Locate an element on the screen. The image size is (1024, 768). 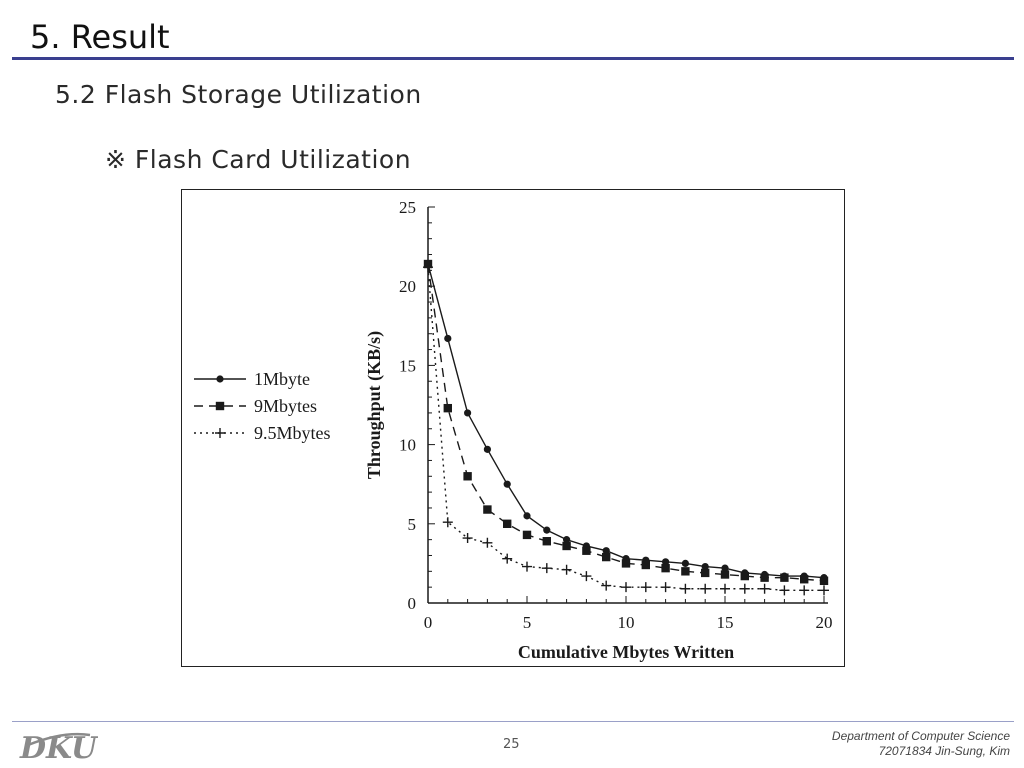
department-name: Department of Computer Science is located at coordinates (920, 736).